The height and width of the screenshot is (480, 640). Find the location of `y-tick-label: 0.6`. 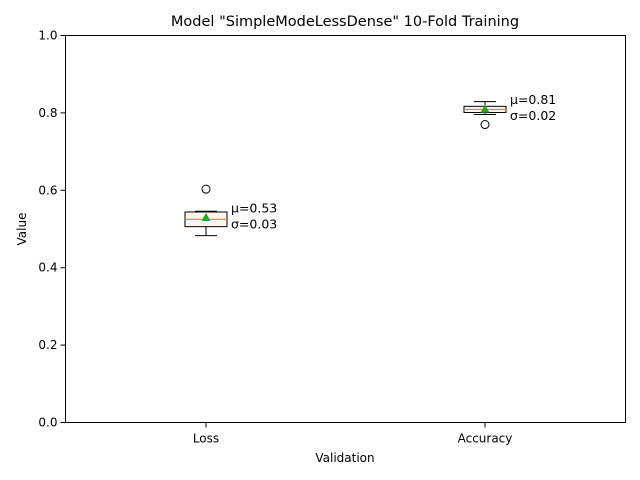

y-tick-label: 0.6 is located at coordinates (47, 190).